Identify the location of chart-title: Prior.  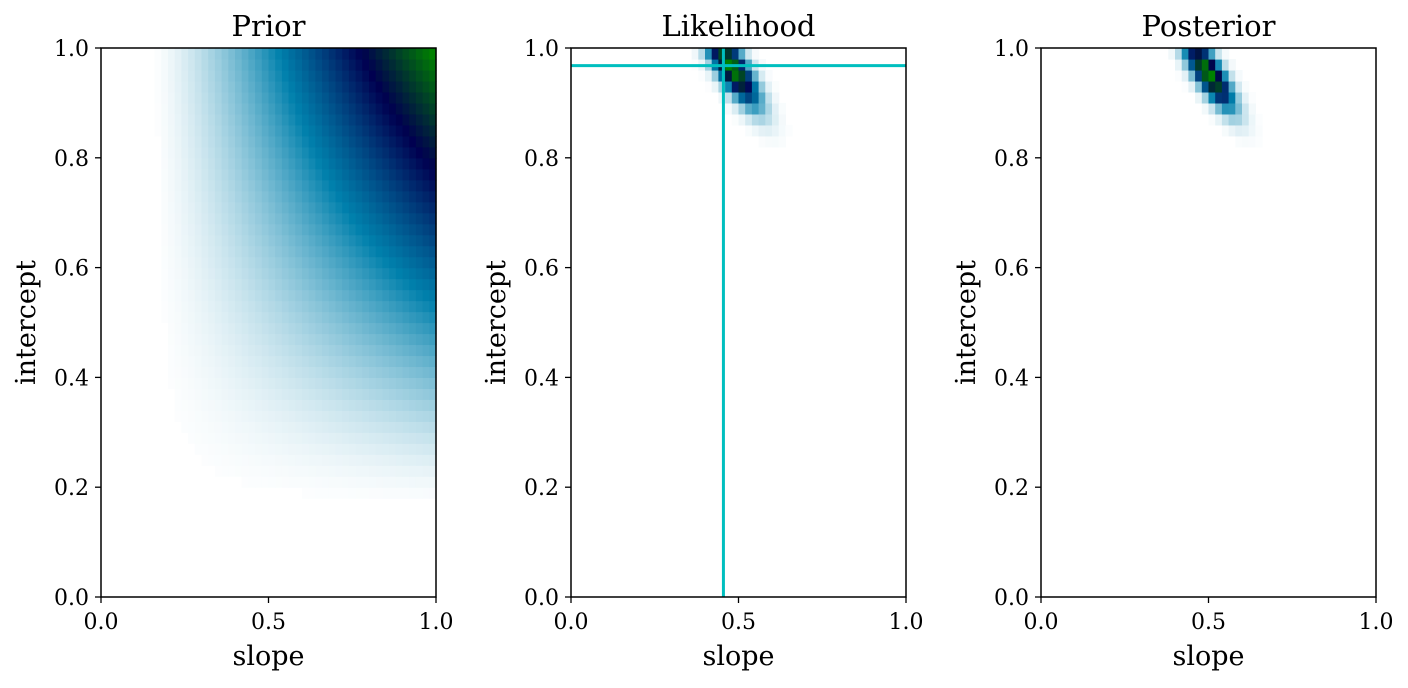
(269, 26).